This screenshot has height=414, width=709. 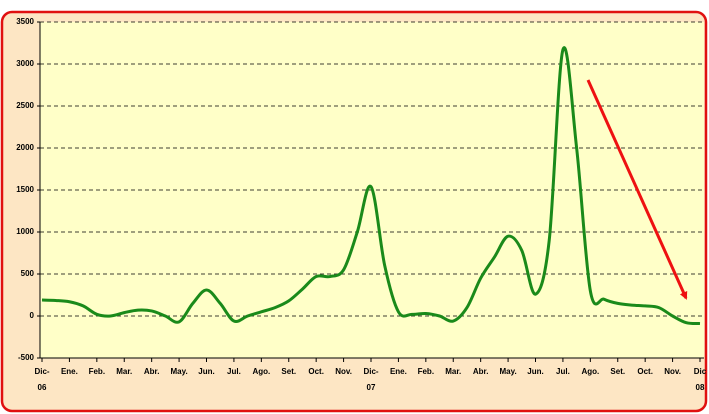 What do you see at coordinates (26, 357) in the screenshot?
I see `y-tick-label: -500` at bounding box center [26, 357].